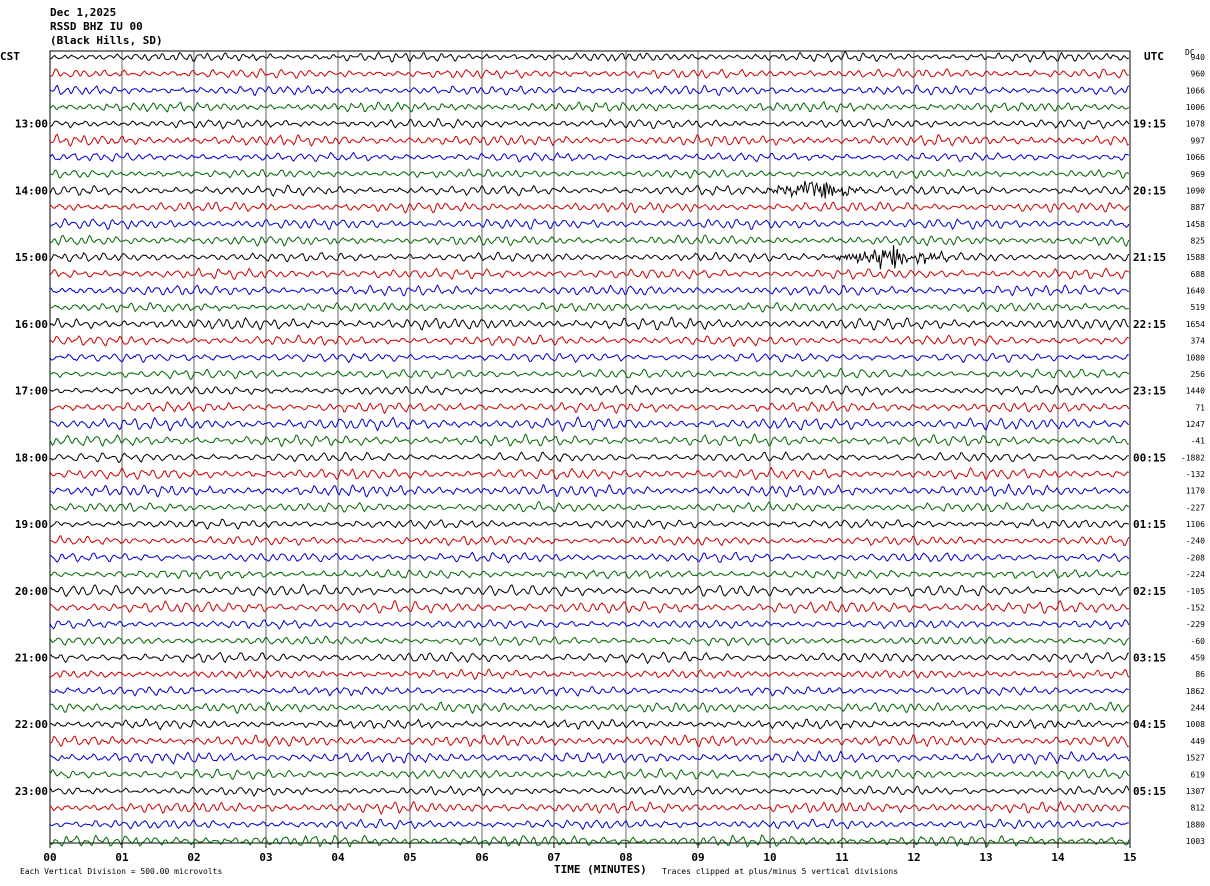 The height and width of the screenshot is (886, 1210). Describe the element at coordinates (1198, 207) in the screenshot. I see `dc-value-label: 887` at that location.